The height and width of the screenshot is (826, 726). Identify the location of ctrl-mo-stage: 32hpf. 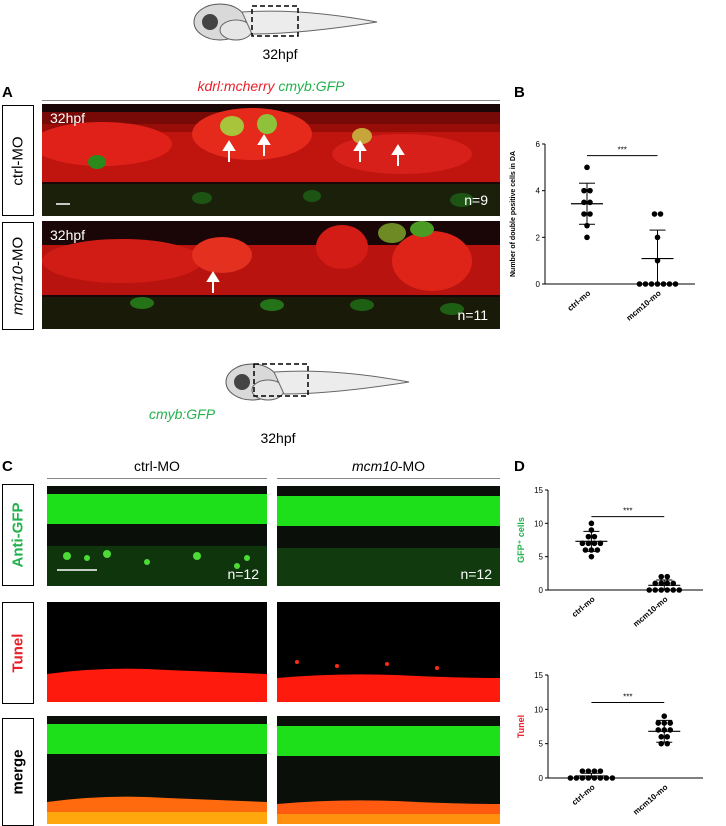
(68, 118).